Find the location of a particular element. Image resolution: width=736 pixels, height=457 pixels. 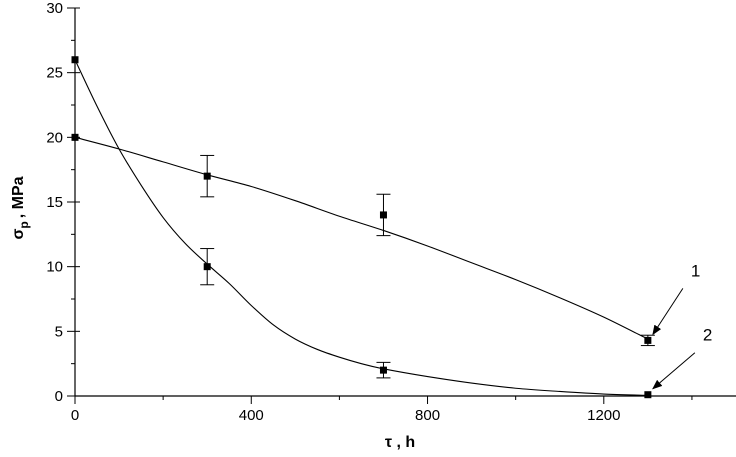

annotations: 12 is located at coordinates (682, 325).